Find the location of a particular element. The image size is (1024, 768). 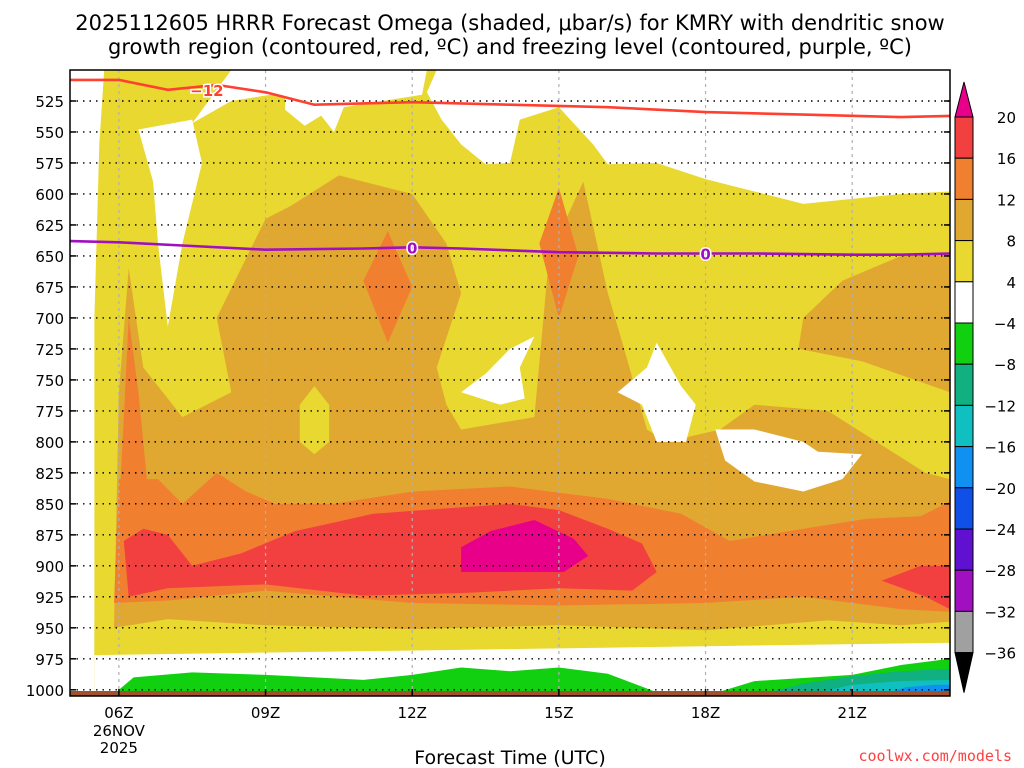

y-tick-label-825: 825 is located at coordinates (49, 474).